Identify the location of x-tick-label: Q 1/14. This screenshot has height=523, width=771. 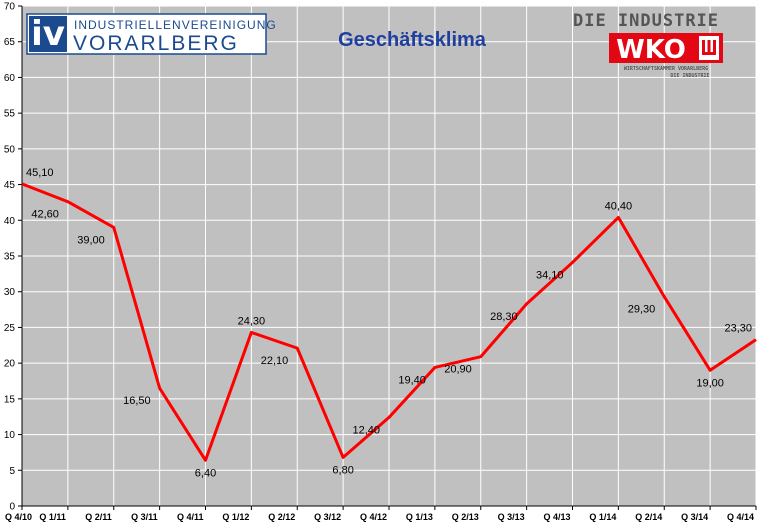
(602, 517).